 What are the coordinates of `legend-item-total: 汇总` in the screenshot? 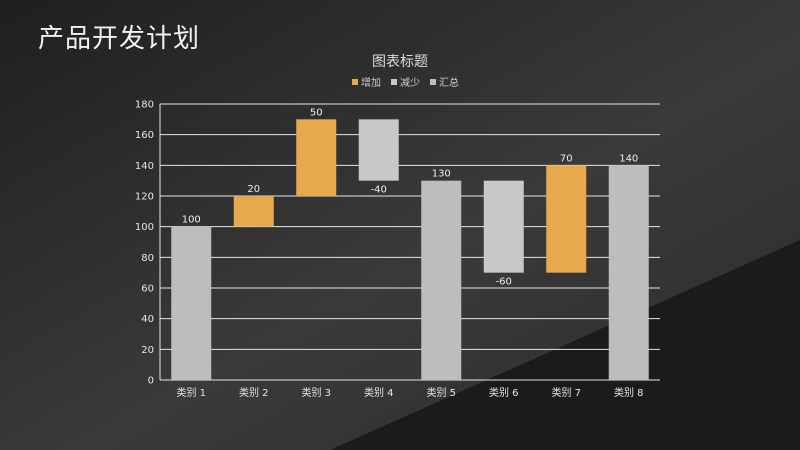 It's located at (444, 82).